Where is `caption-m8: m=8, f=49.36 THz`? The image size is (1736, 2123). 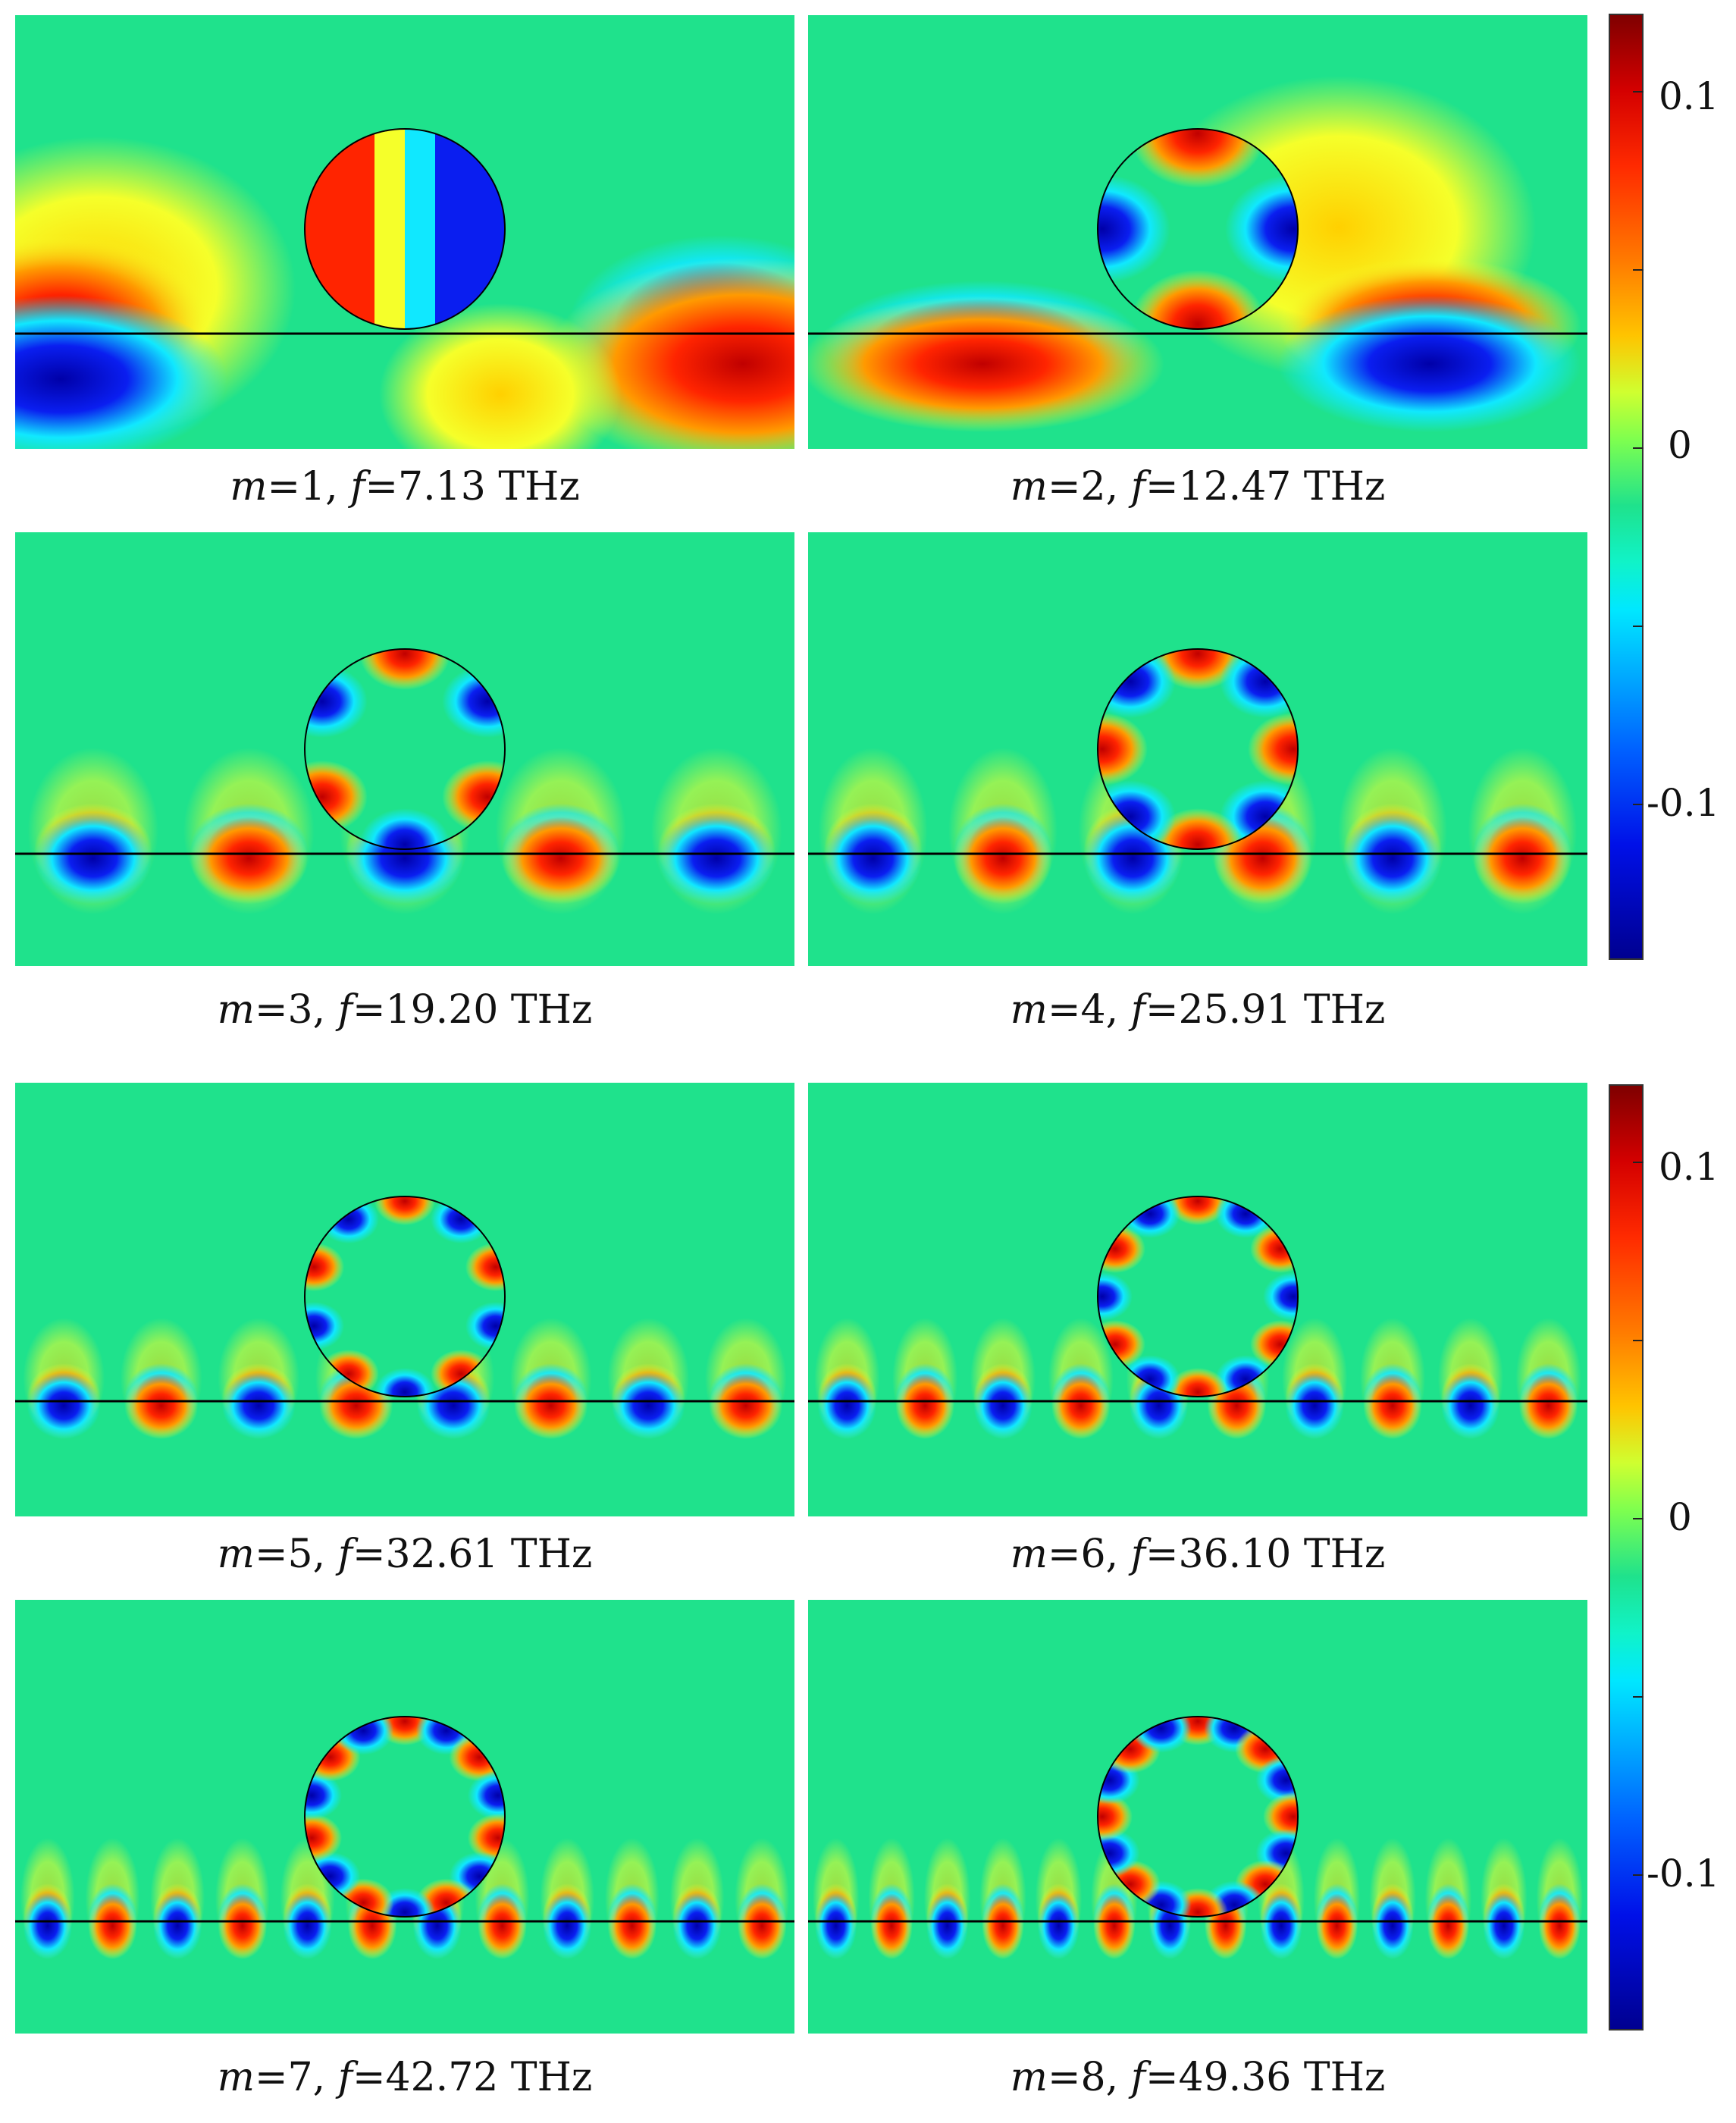 caption-m8: m=8, f=49.36 THz is located at coordinates (1198, 2077).